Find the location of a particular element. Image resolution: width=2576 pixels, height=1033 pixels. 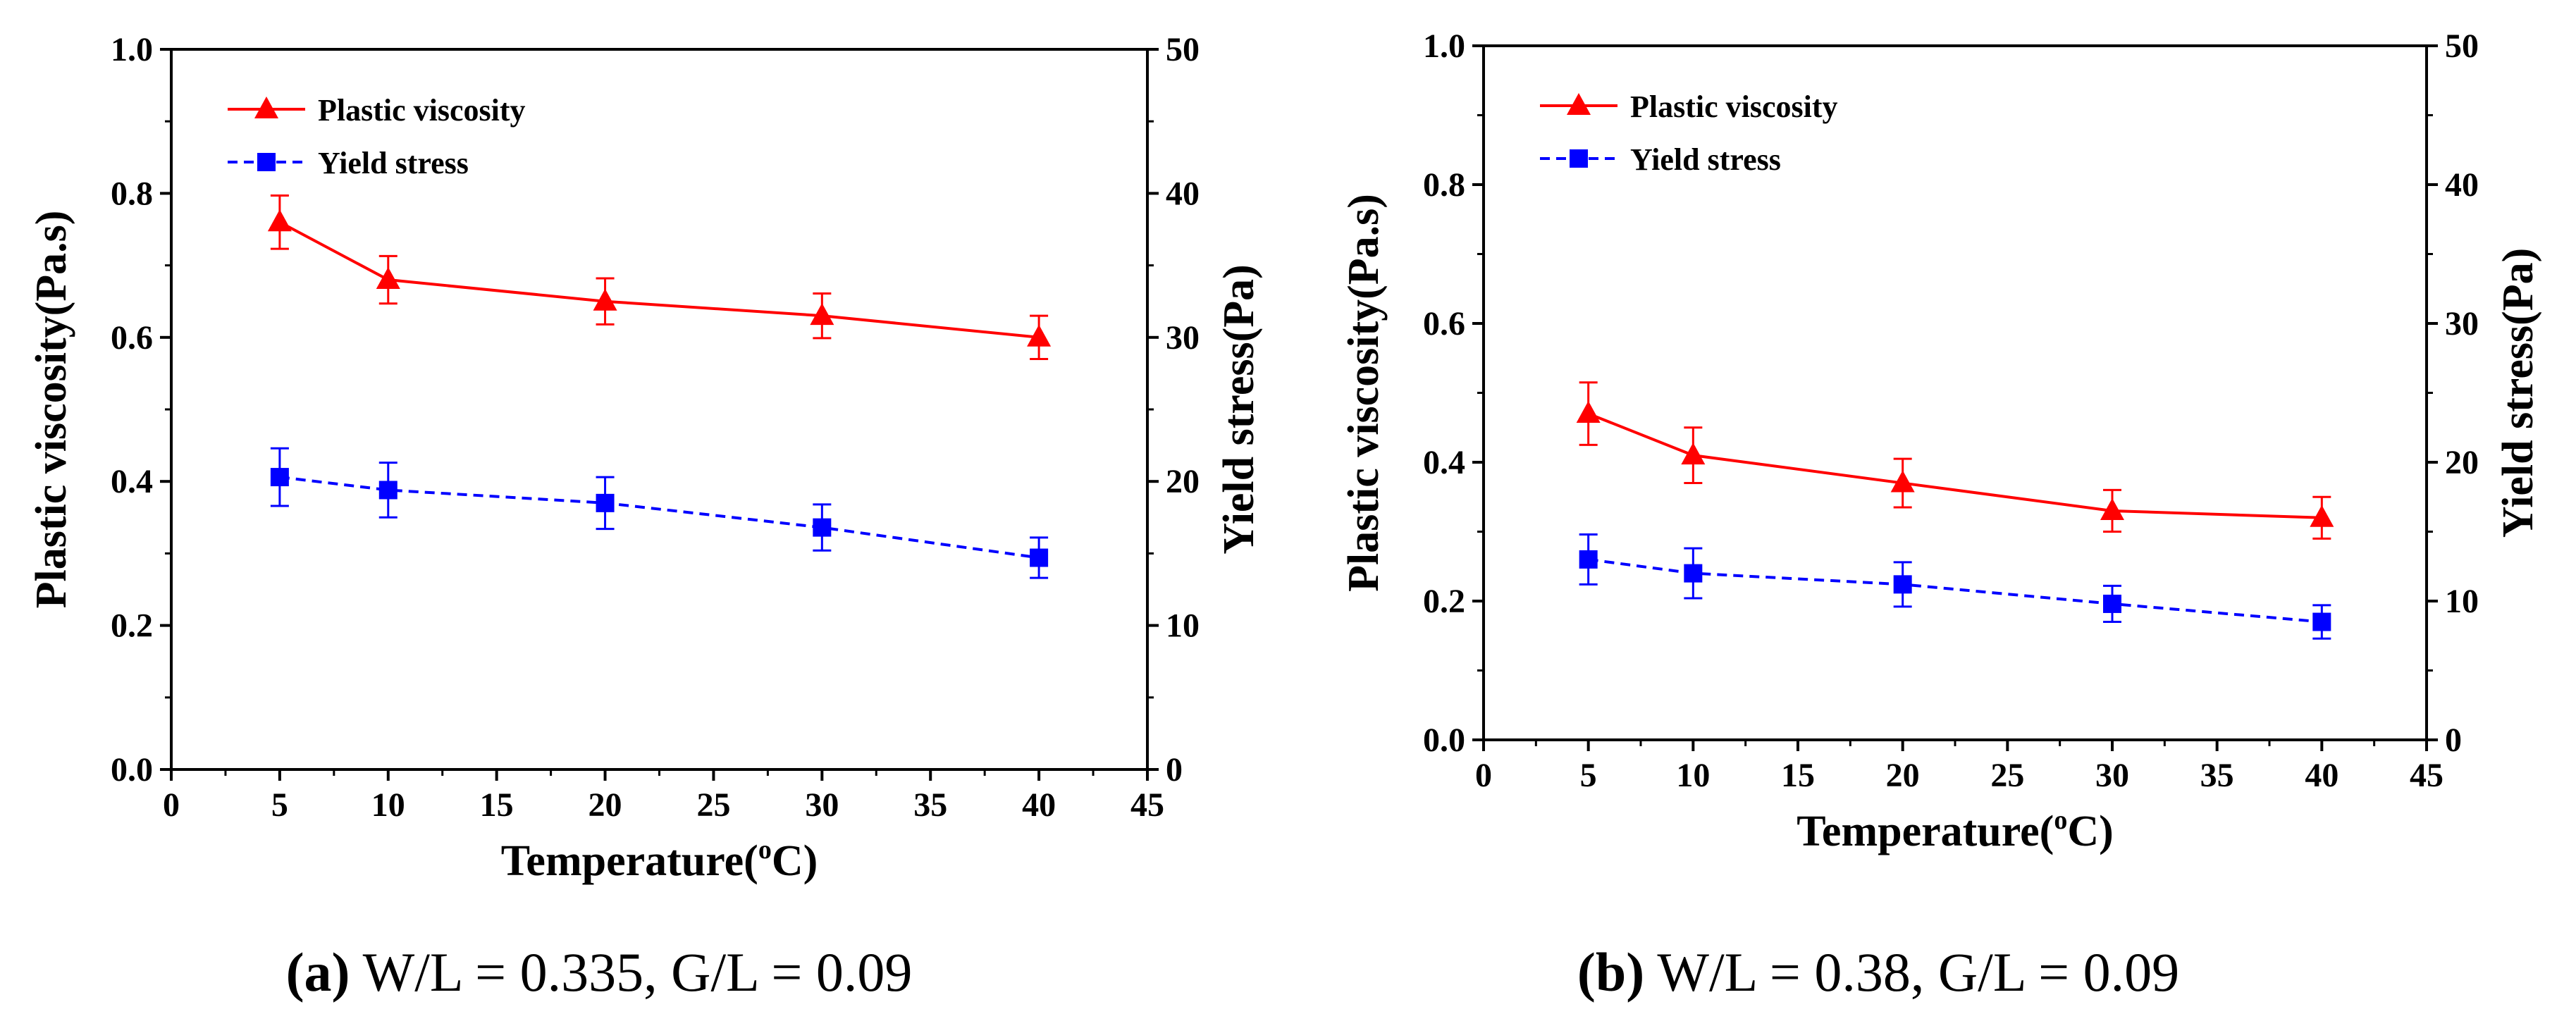

caption-b-text: W/L = 0.38, G/L = 0.09 is located at coordinates (1912, 972).